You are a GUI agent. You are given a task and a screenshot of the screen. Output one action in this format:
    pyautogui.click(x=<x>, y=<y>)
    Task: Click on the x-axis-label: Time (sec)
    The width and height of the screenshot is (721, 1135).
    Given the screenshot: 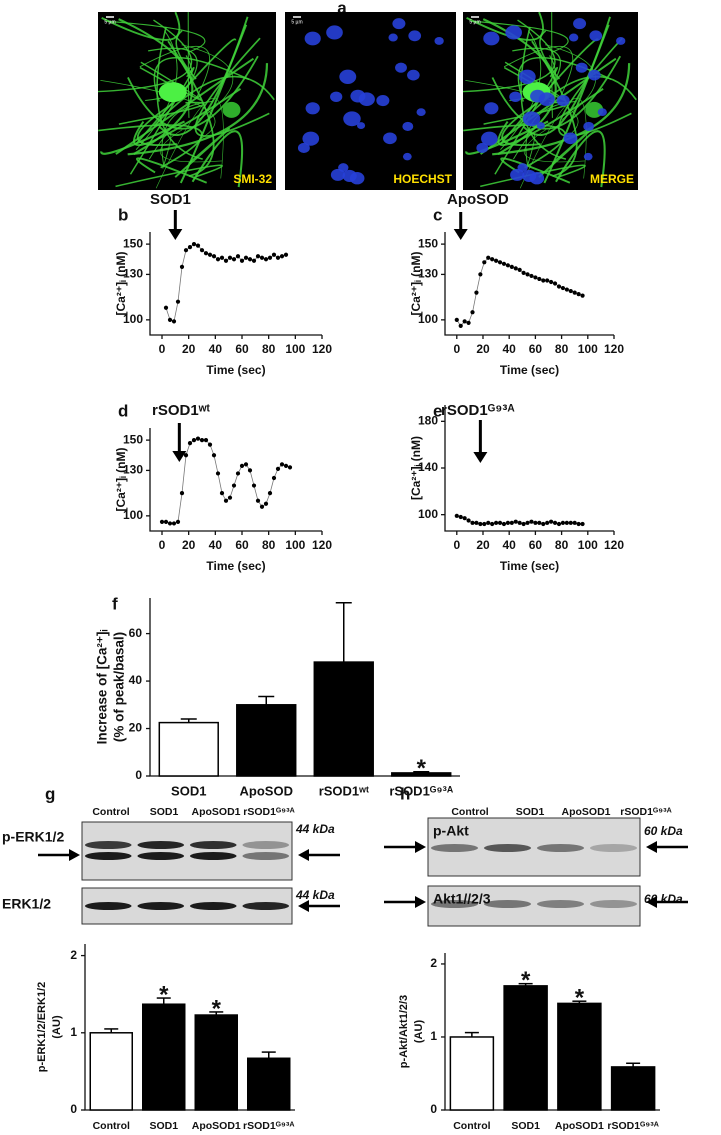 What is the action you would take?
    pyautogui.click(x=235, y=370)
    